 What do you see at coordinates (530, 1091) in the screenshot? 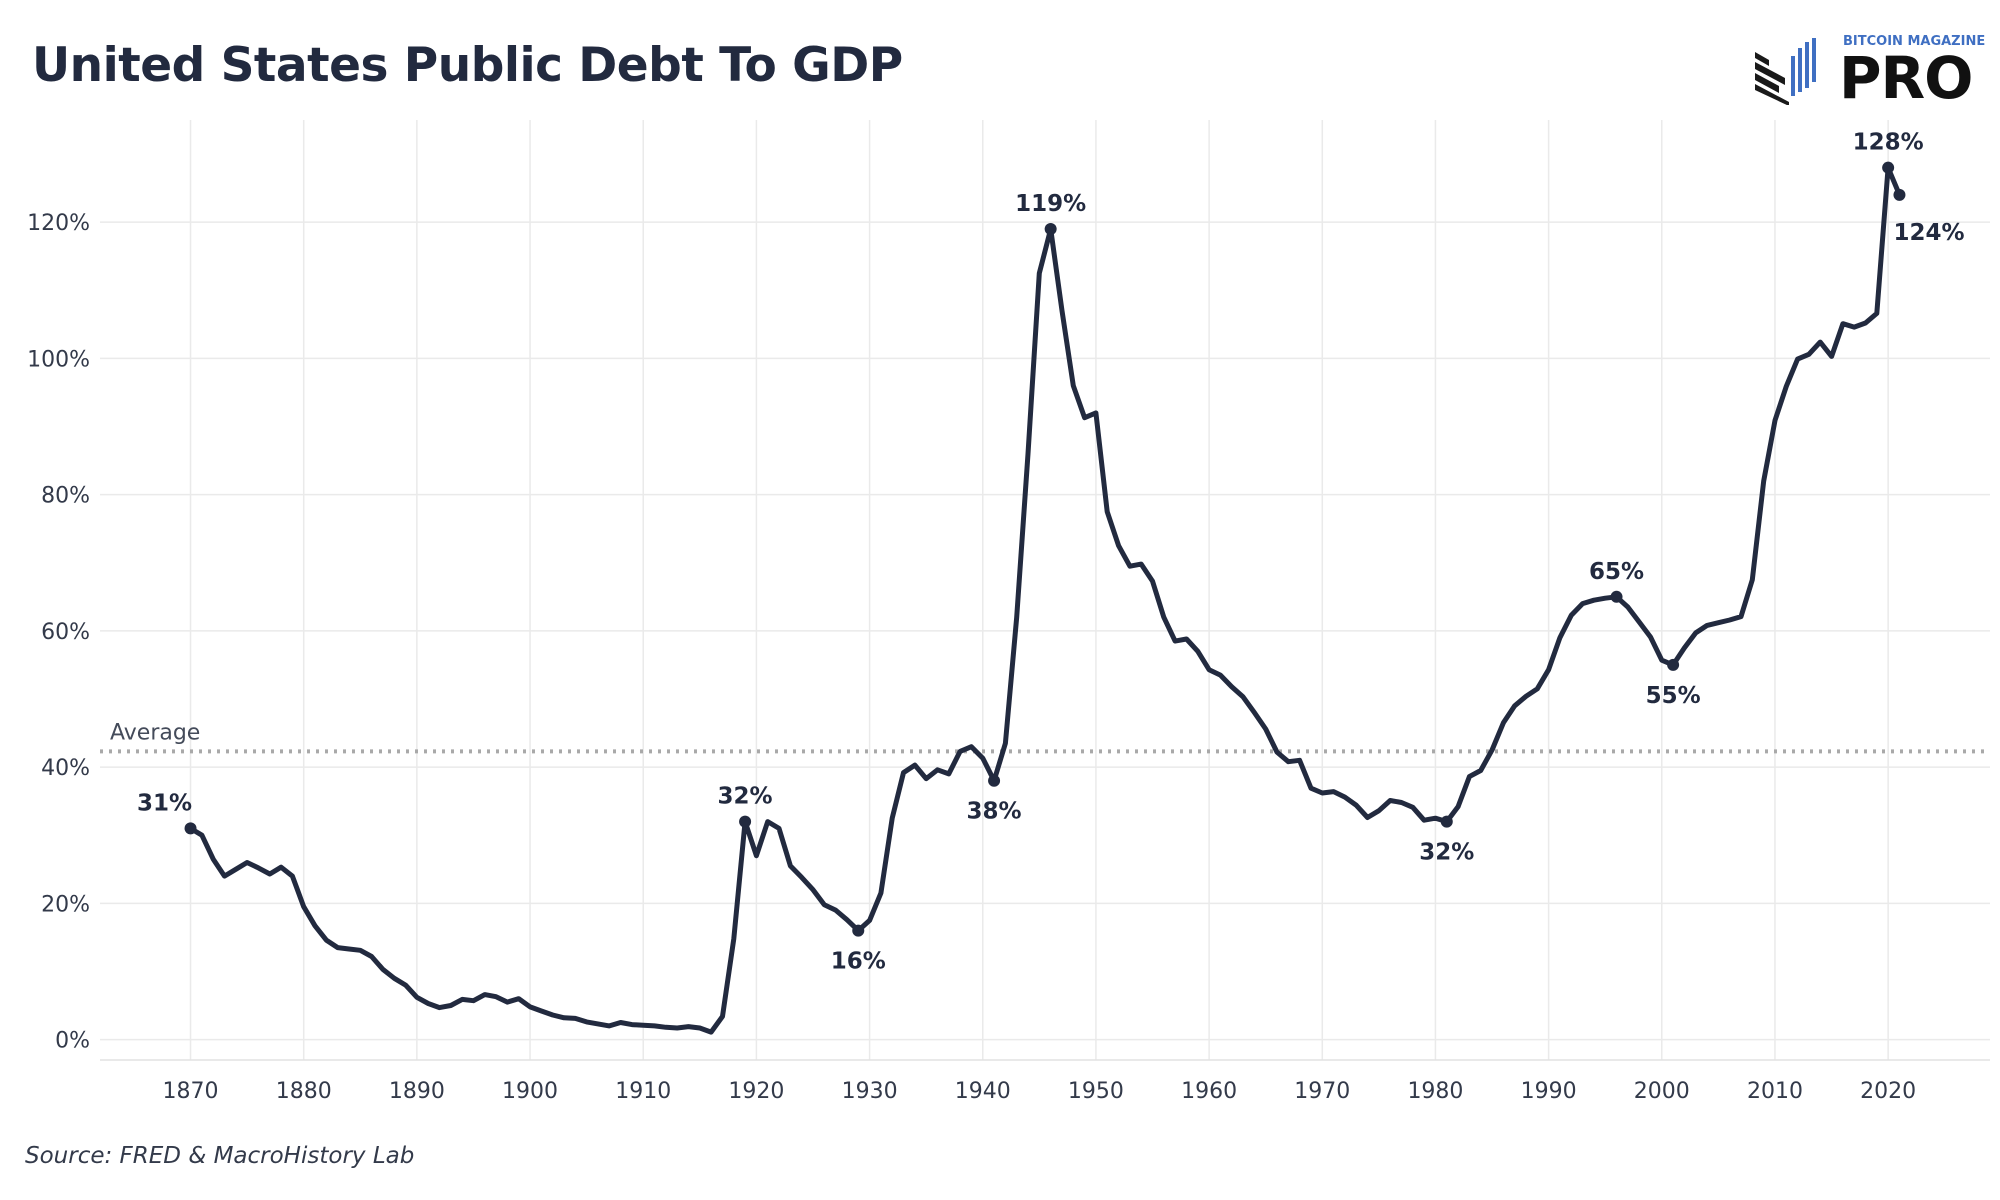
I see `x-tick-label: 1900` at bounding box center [530, 1091].